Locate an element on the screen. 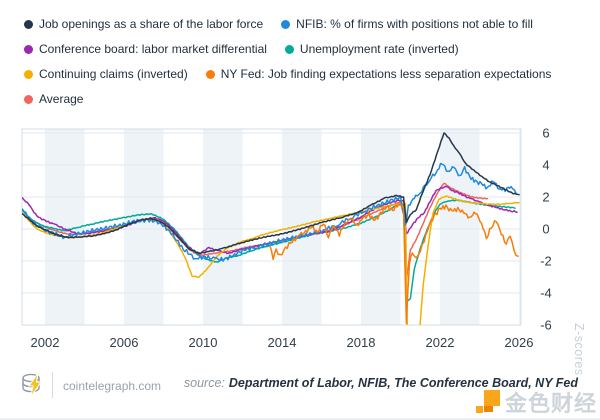 The image size is (600, 420). y-tick-label: 0 is located at coordinates (545, 229).